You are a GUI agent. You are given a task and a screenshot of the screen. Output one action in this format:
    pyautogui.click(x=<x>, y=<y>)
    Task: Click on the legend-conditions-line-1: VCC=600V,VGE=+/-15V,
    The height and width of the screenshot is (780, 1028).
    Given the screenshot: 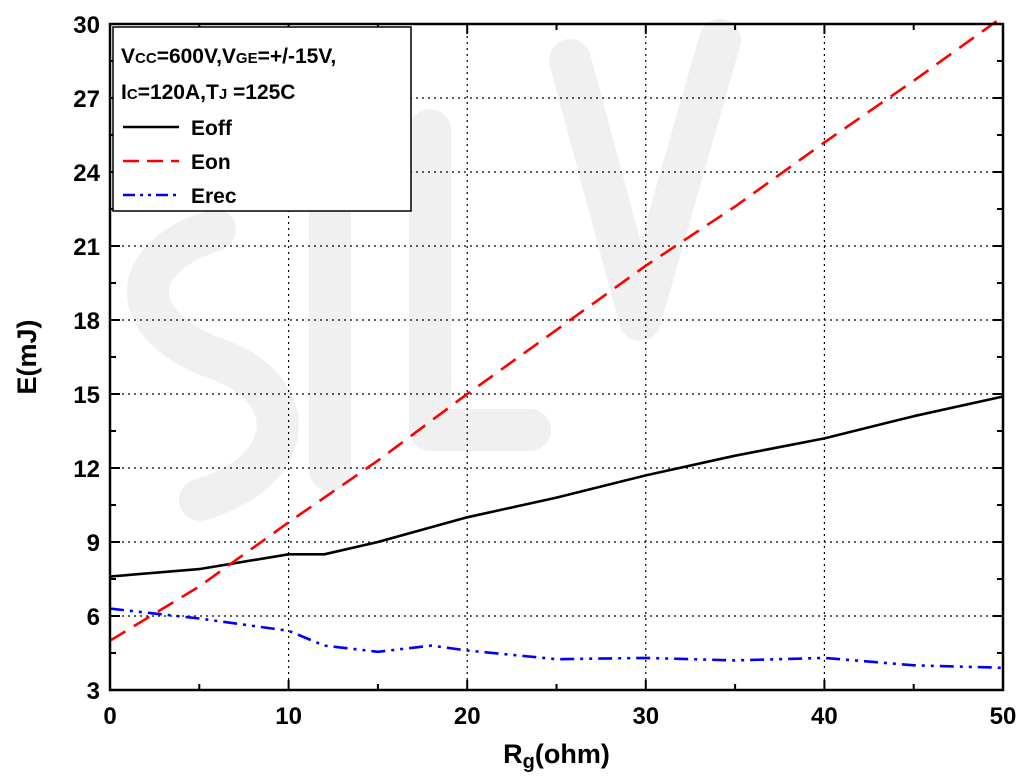 What is the action you would take?
    pyautogui.click(x=228, y=56)
    